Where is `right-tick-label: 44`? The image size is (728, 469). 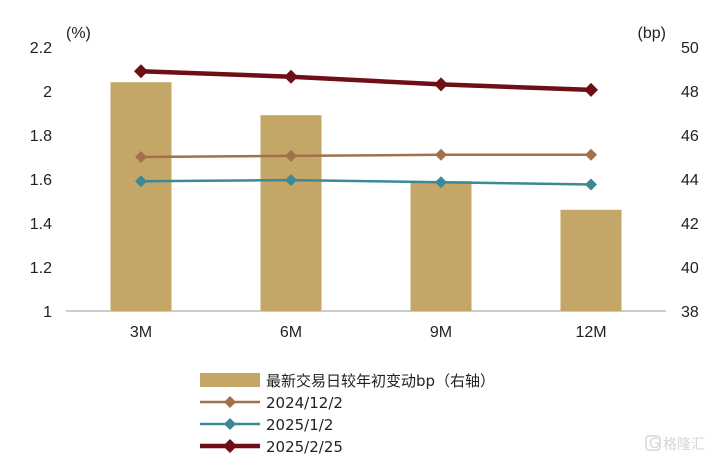
right-tick-label: 44 is located at coordinates (690, 180).